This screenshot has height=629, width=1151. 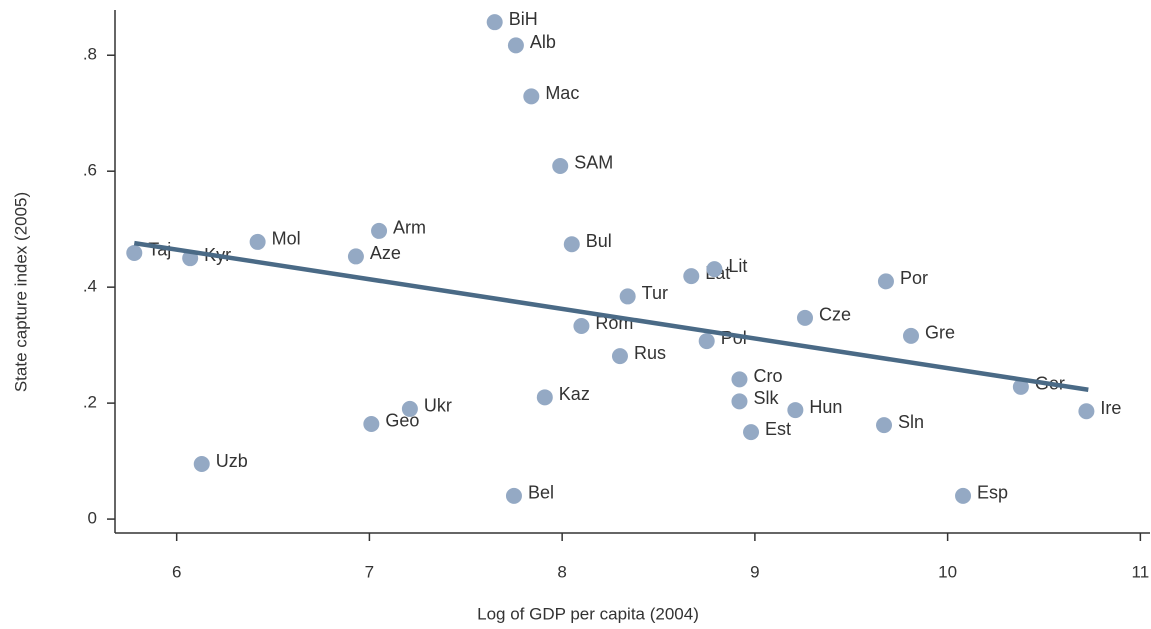 I want to click on point-label: Slk, so click(x=766, y=398).